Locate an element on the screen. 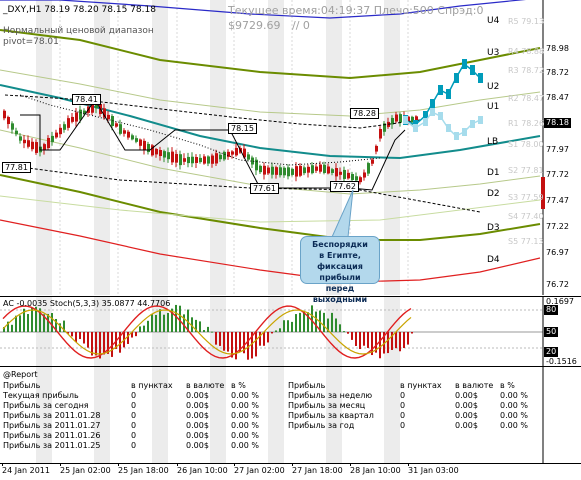 The height and width of the screenshot is (480, 581). oscillator-label: AC -0.0035 Stoch(5,3,3) 35.0877 44.7706 is located at coordinates (87, 303).